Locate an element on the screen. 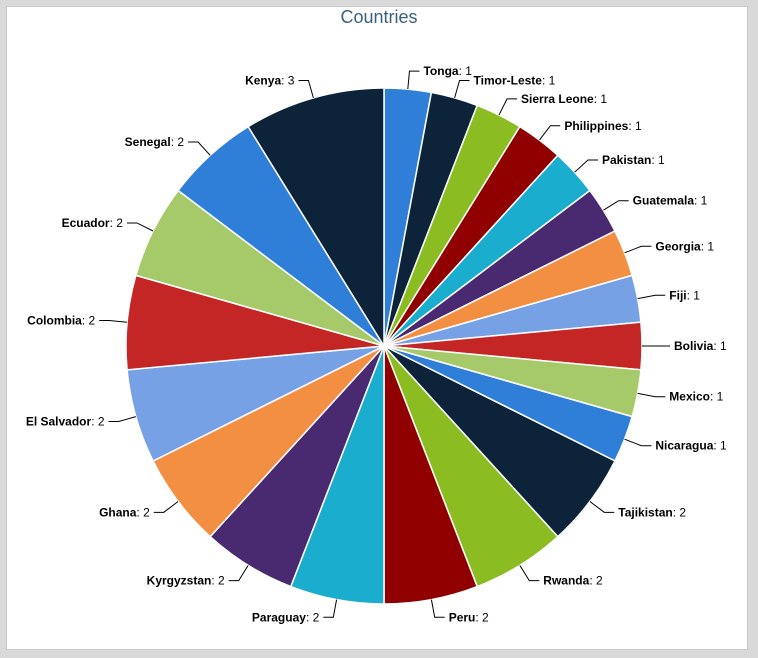 This screenshot has height=658, width=758. connector-pakistan is located at coordinates (586, 166).